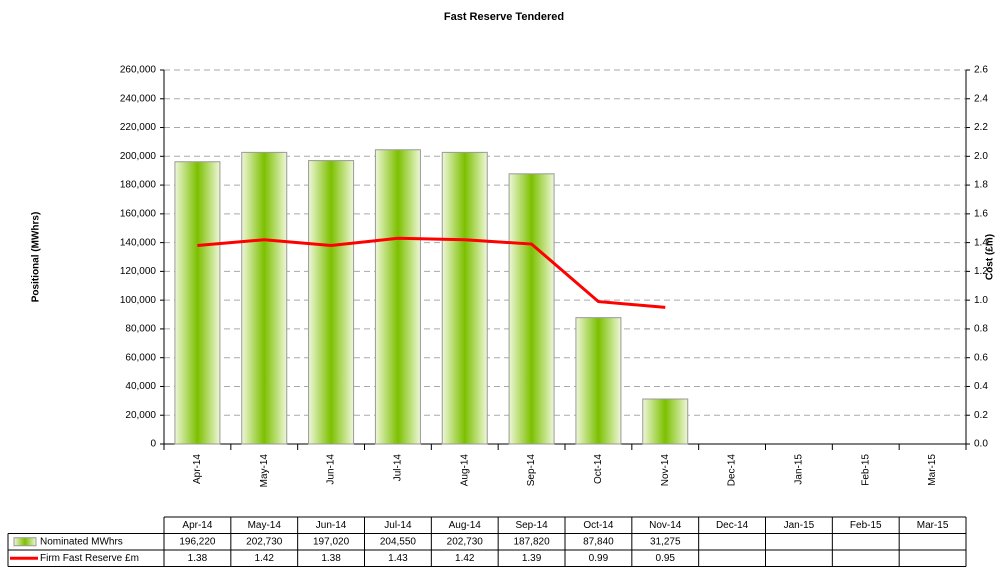 The image size is (1008, 571). I want to click on x-tick-label: Nov-14, so click(665, 470).